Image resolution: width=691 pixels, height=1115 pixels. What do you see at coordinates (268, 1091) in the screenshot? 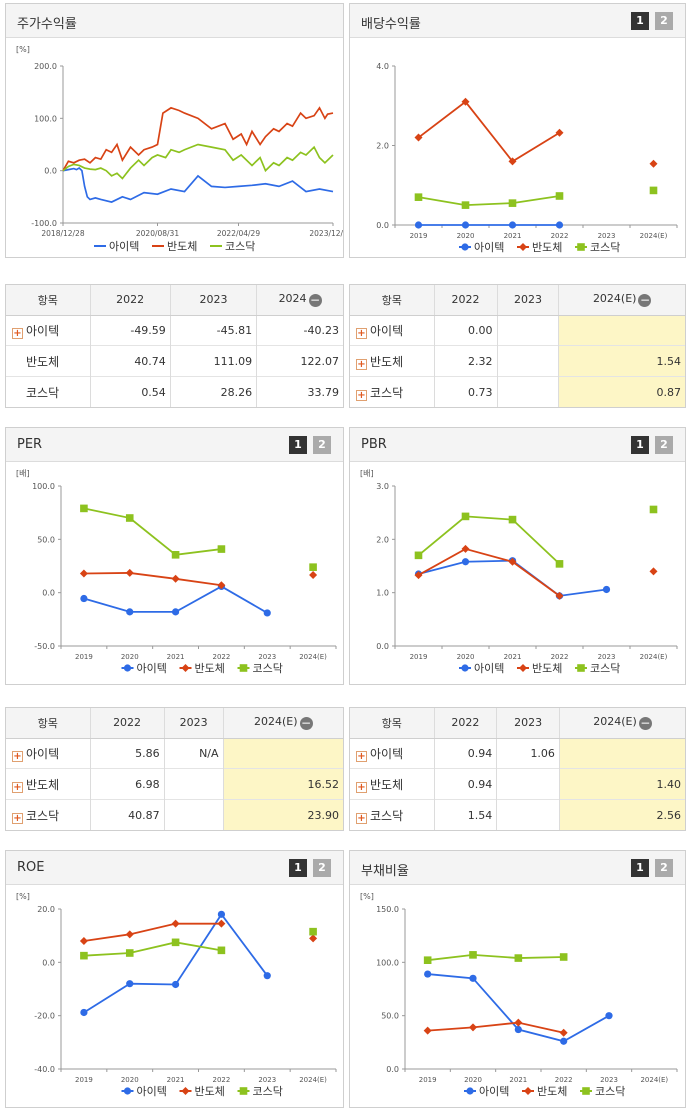
I see `legend-label-2: 코스닥` at bounding box center [268, 1091].